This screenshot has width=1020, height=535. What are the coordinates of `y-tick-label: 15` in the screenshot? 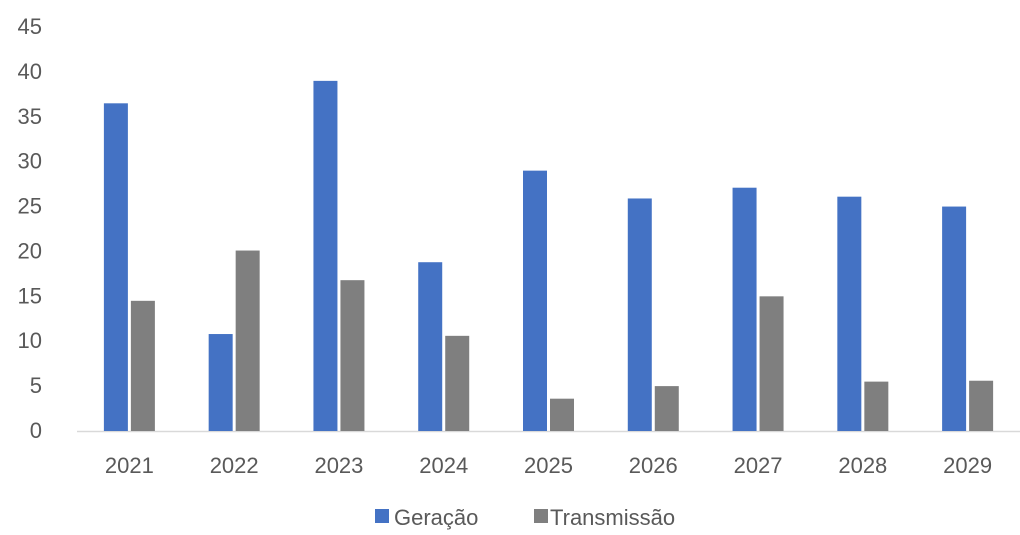 It's located at (30, 295).